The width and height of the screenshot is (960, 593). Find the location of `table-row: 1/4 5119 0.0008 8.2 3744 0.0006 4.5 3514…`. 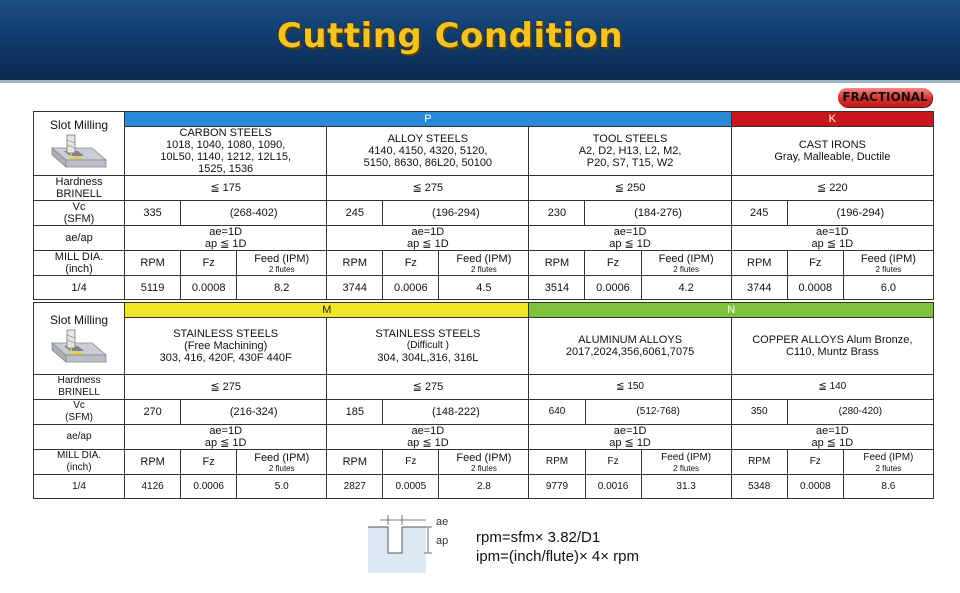

table-row: 1/4 5119 0.0008 8.2 3744 0.0006 4.5 3514… is located at coordinates (483, 287).